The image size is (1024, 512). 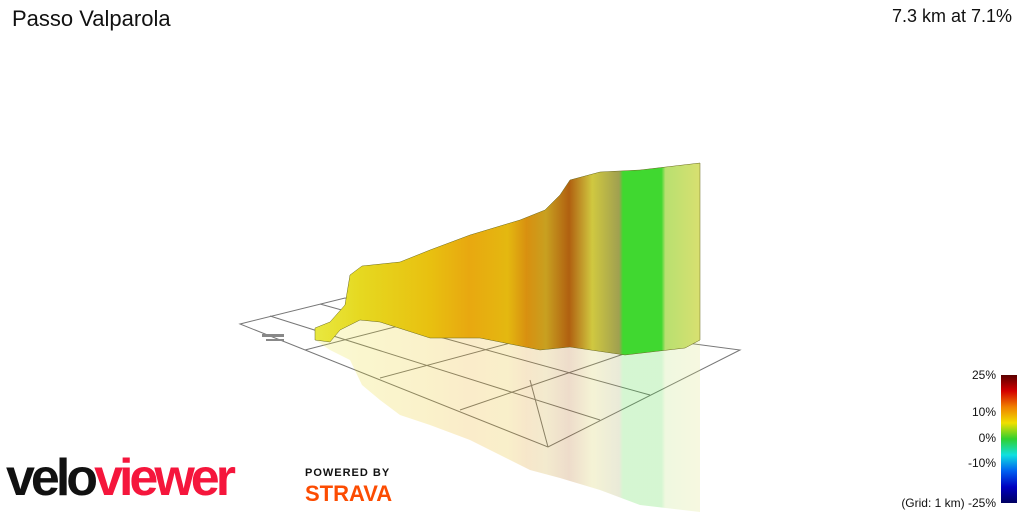 I want to click on logo-velo: velo, so click(x=52, y=478).